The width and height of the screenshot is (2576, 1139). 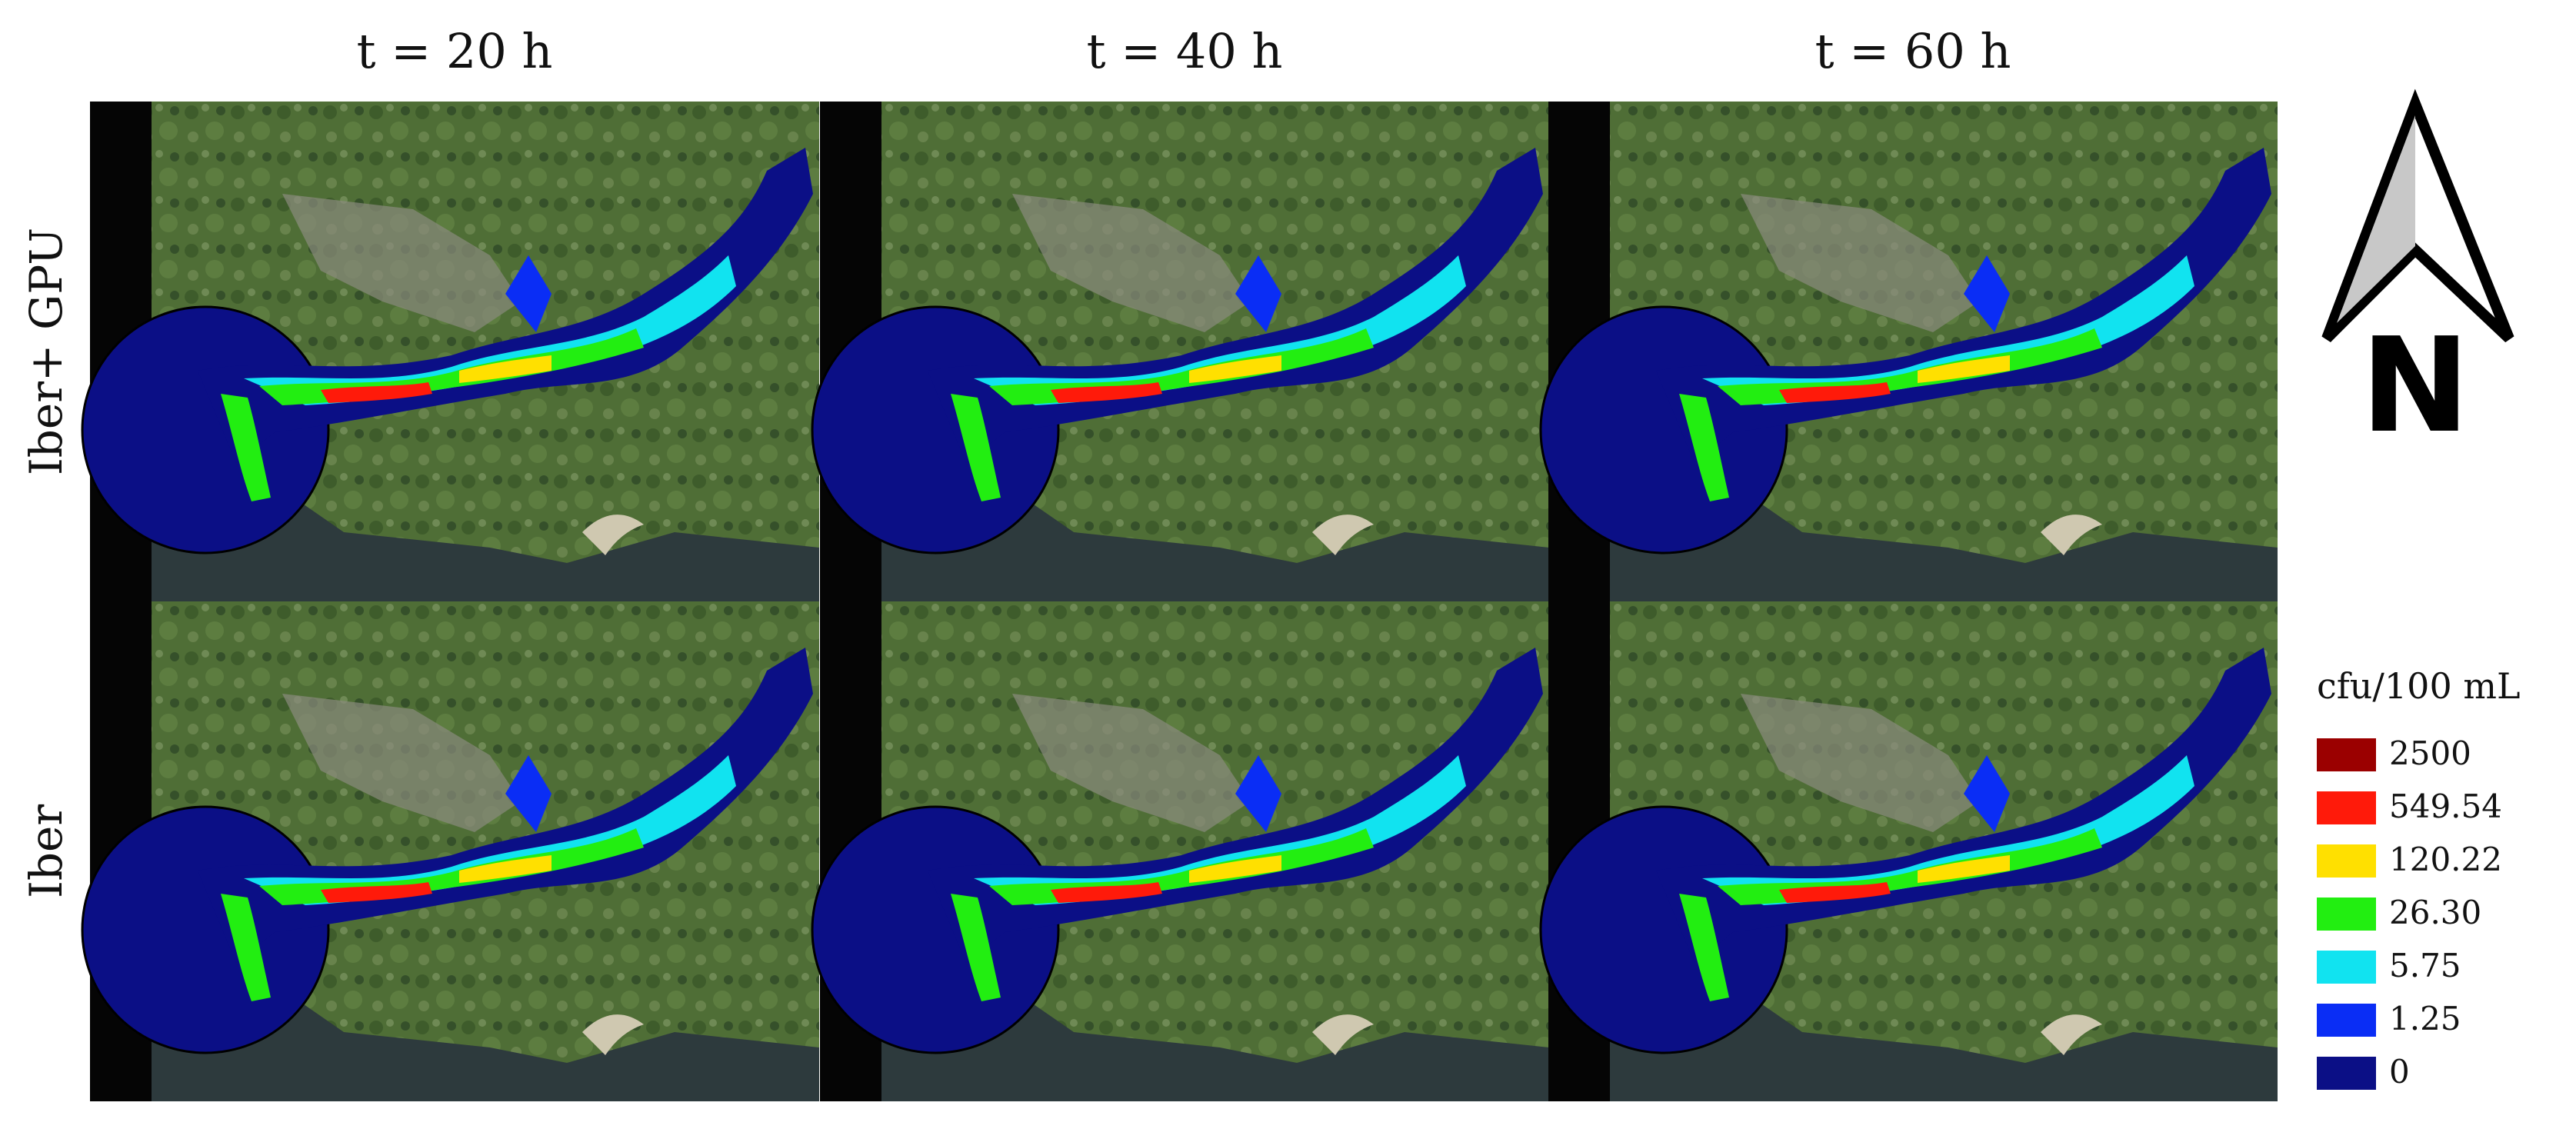 I want to click on column-title: t = 20 h, so click(x=455, y=51).